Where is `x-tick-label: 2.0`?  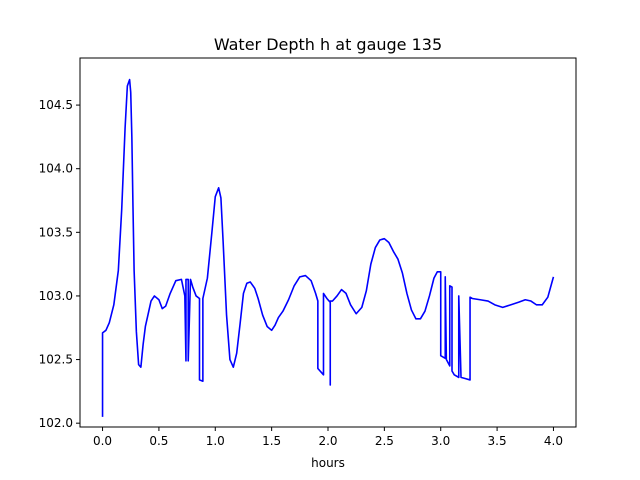 x-tick-label: 2.0 is located at coordinates (327, 441).